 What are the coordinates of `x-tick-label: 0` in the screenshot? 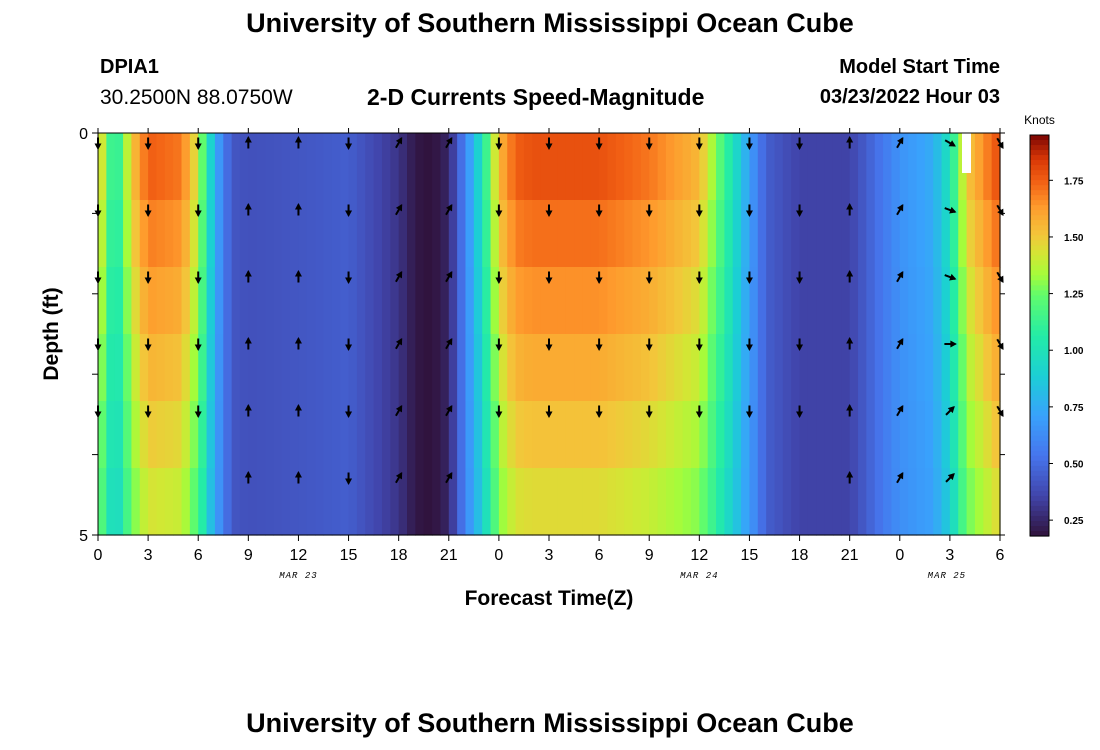 It's located at (899, 555).